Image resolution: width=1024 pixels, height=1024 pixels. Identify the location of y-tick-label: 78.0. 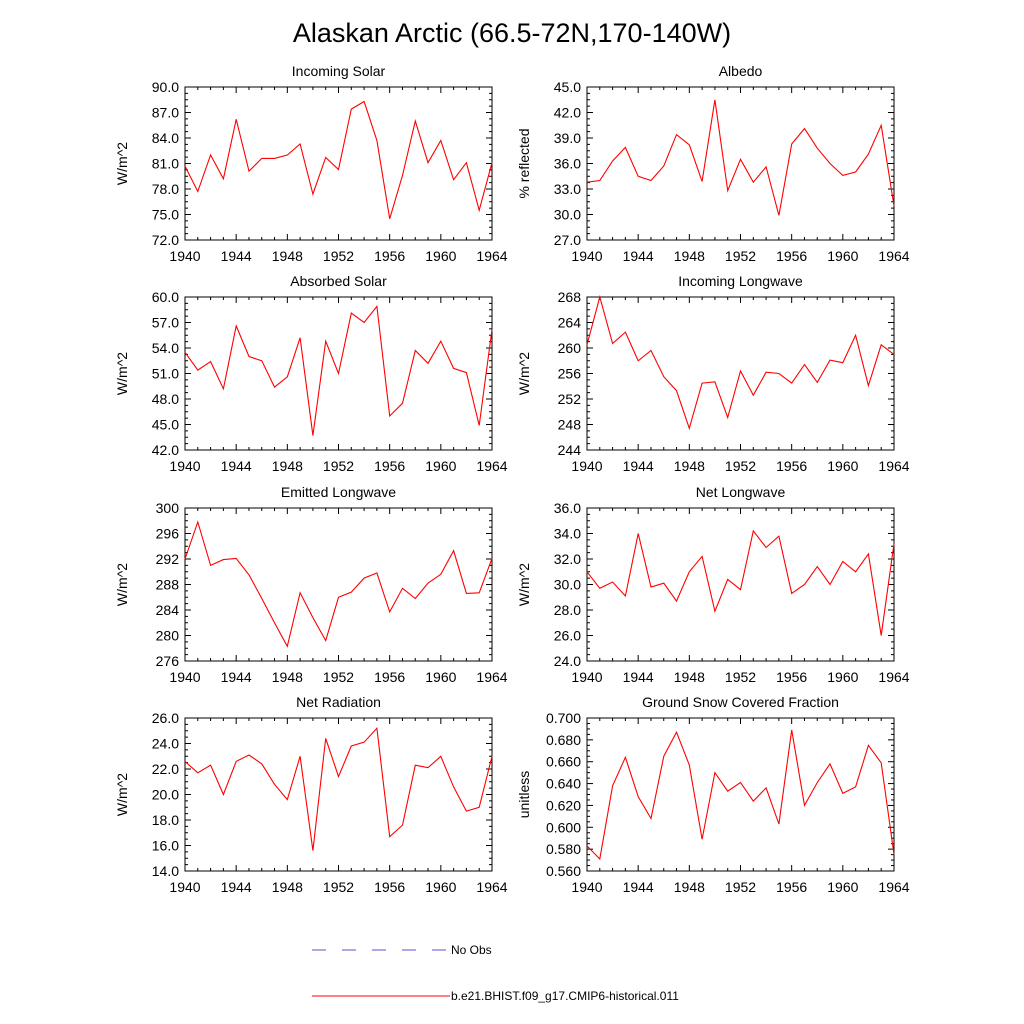
(165, 189).